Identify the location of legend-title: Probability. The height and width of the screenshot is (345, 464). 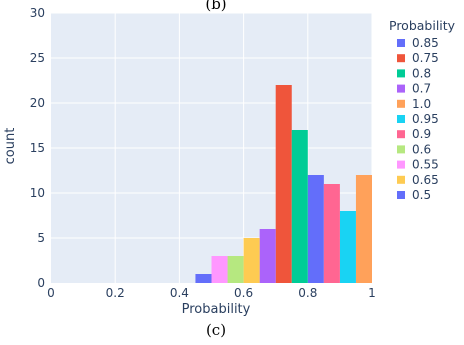
(422, 25).